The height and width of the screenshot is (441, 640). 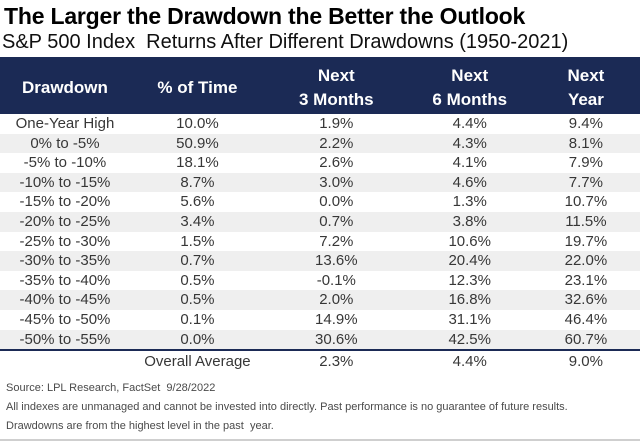 What do you see at coordinates (197, 87) in the screenshot?
I see `col-header-pct-of-time: % of Time` at bounding box center [197, 87].